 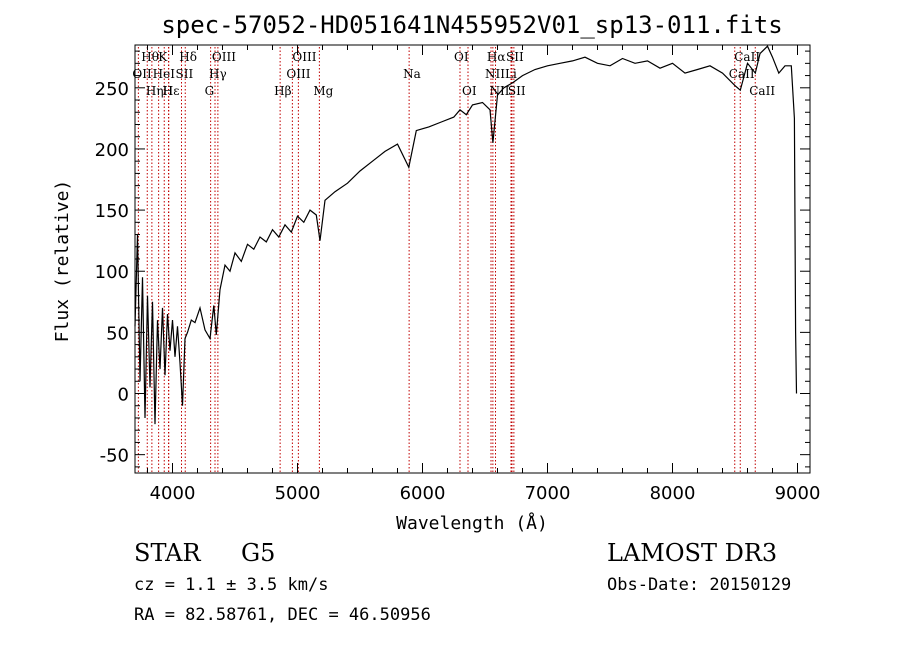 I want to click on spectral-line-label: Hε, so click(x=171, y=91).